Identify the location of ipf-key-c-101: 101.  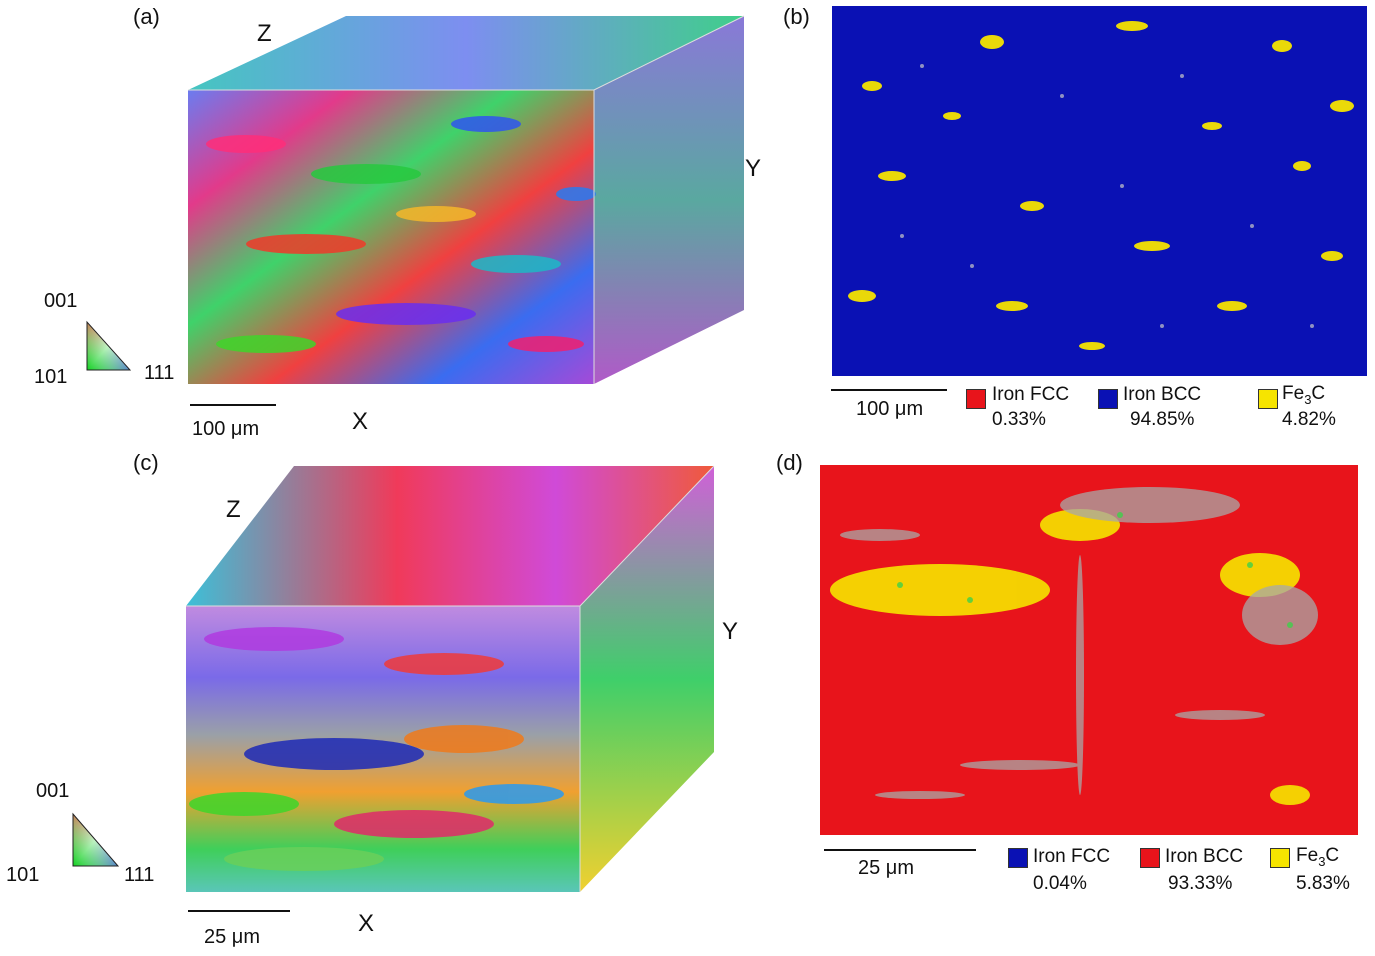
(23, 875).